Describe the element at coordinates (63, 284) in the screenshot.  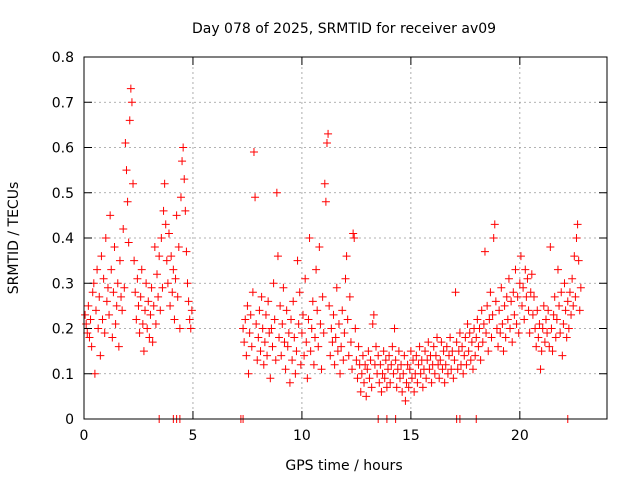
I see `y-tick-label: 0.3` at that location.